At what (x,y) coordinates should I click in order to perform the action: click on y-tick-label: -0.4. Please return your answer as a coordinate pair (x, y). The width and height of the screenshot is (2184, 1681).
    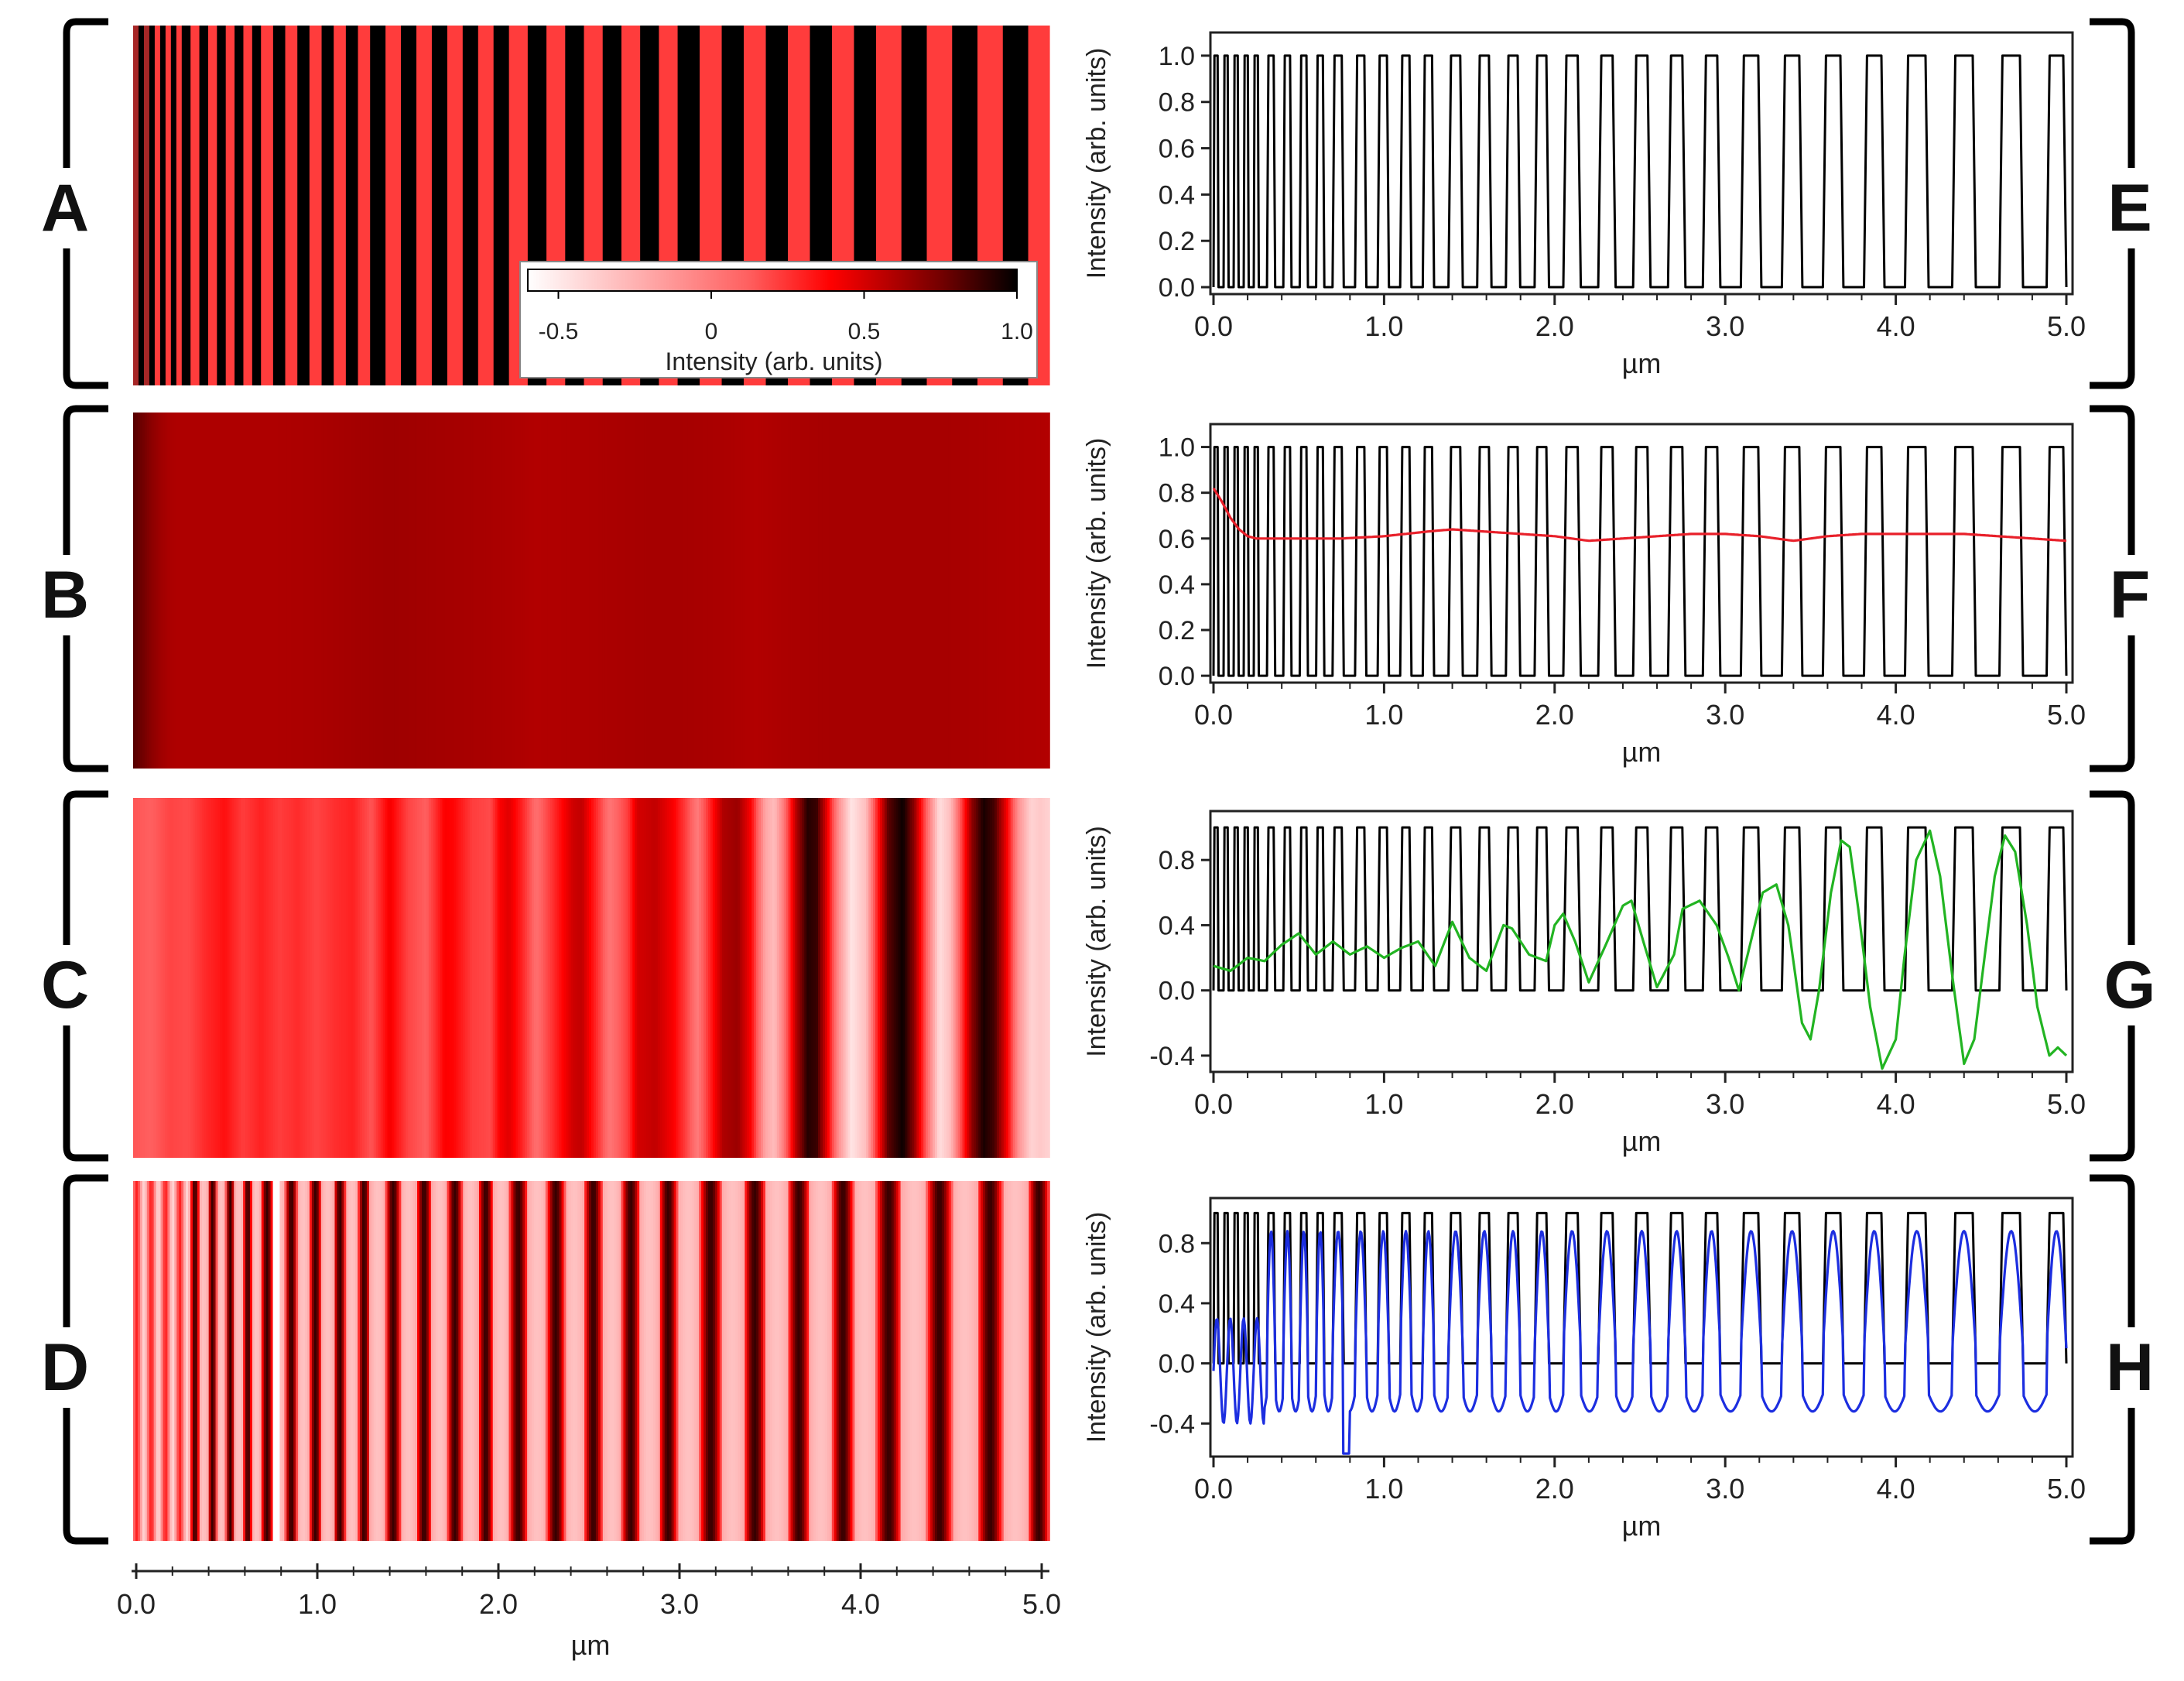
    Looking at the image, I should click on (1172, 1424).